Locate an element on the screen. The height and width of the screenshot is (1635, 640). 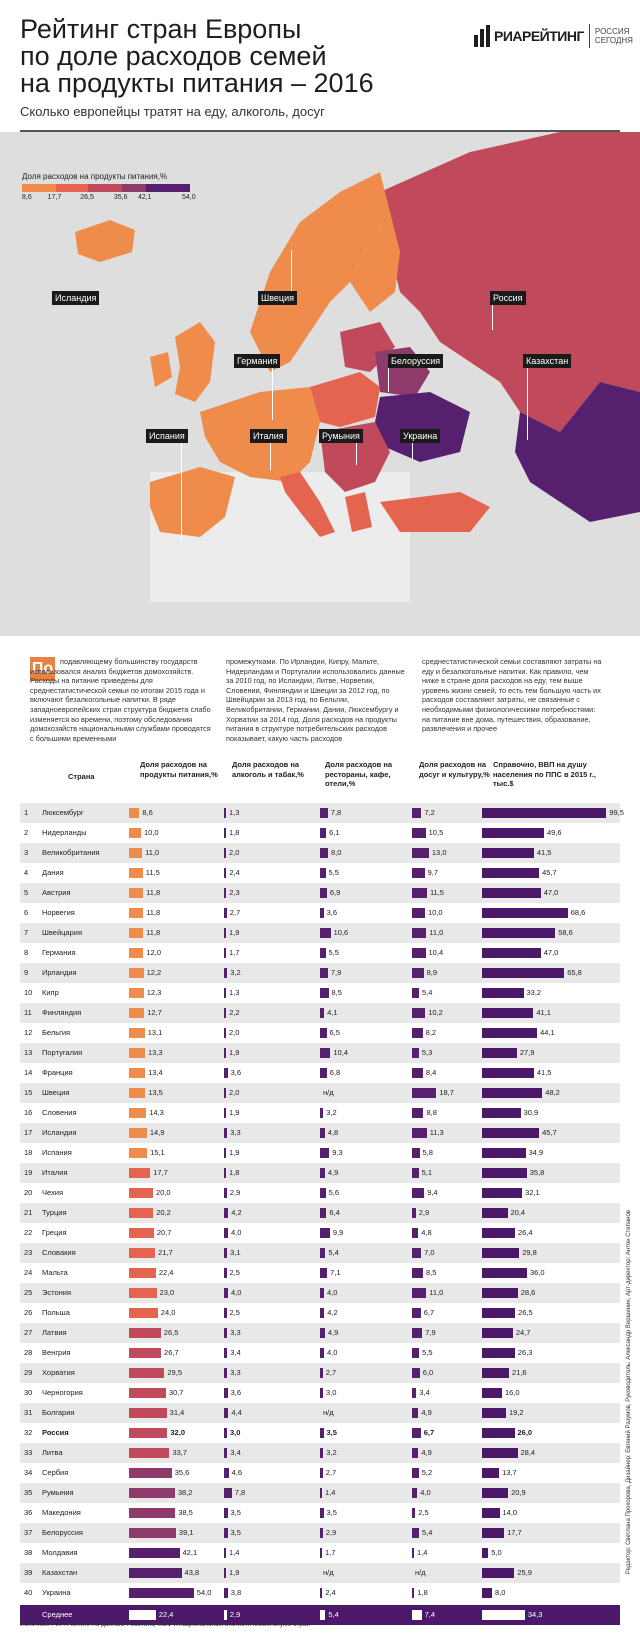
value-gdp: 25,9 is located at coordinates (524, 1572).